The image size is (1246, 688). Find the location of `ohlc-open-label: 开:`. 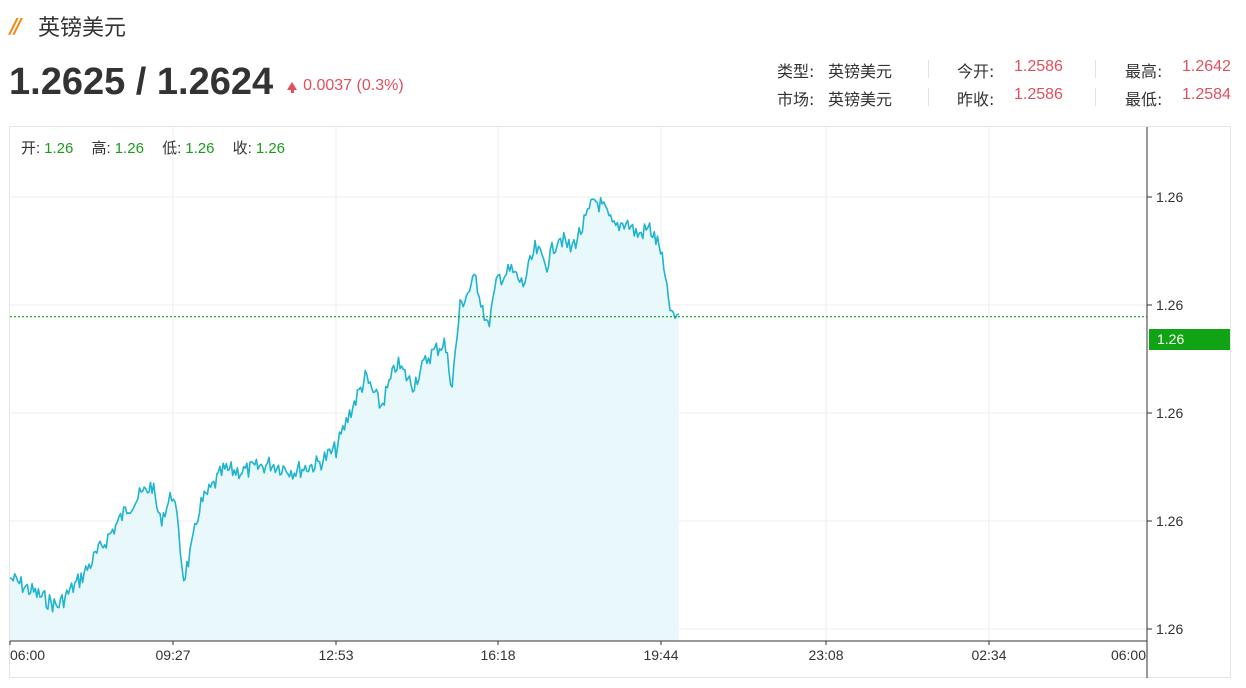

ohlc-open-label: 开: is located at coordinates (31, 148).